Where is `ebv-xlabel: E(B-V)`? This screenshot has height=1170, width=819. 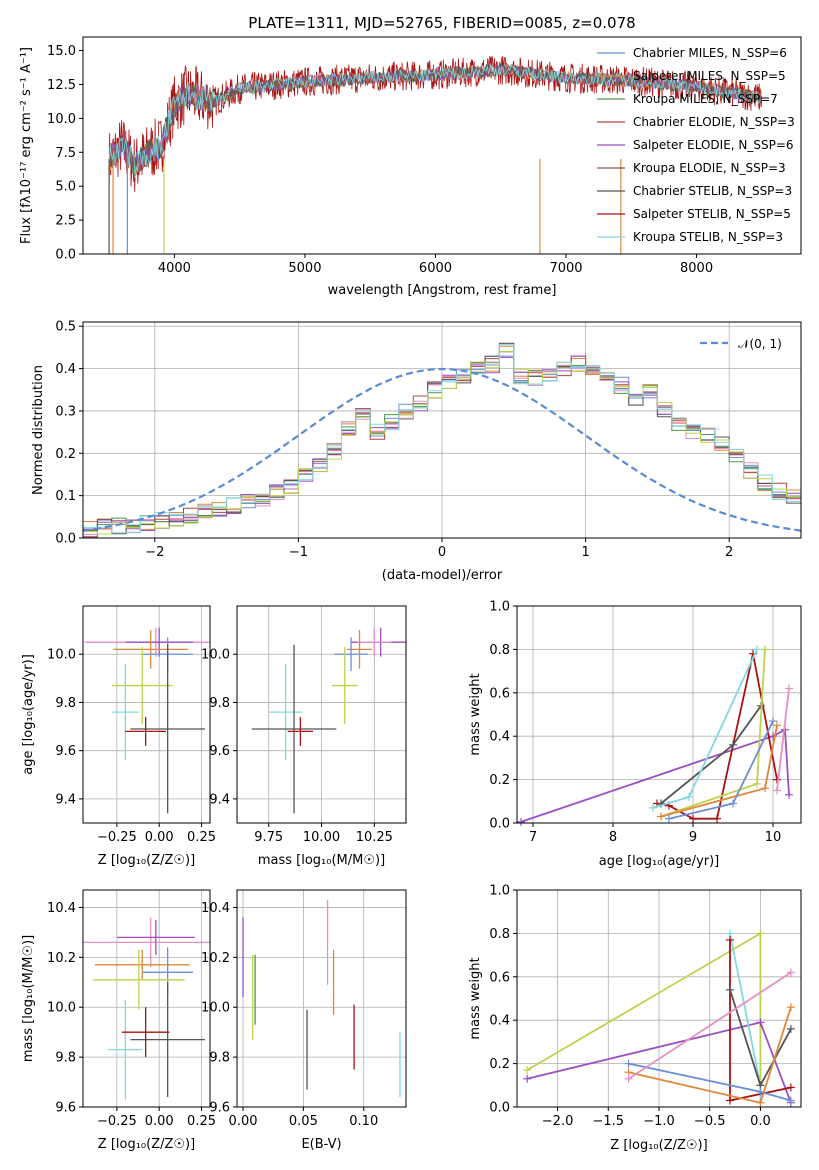 ebv-xlabel: E(B-V) is located at coordinates (321, 1144).